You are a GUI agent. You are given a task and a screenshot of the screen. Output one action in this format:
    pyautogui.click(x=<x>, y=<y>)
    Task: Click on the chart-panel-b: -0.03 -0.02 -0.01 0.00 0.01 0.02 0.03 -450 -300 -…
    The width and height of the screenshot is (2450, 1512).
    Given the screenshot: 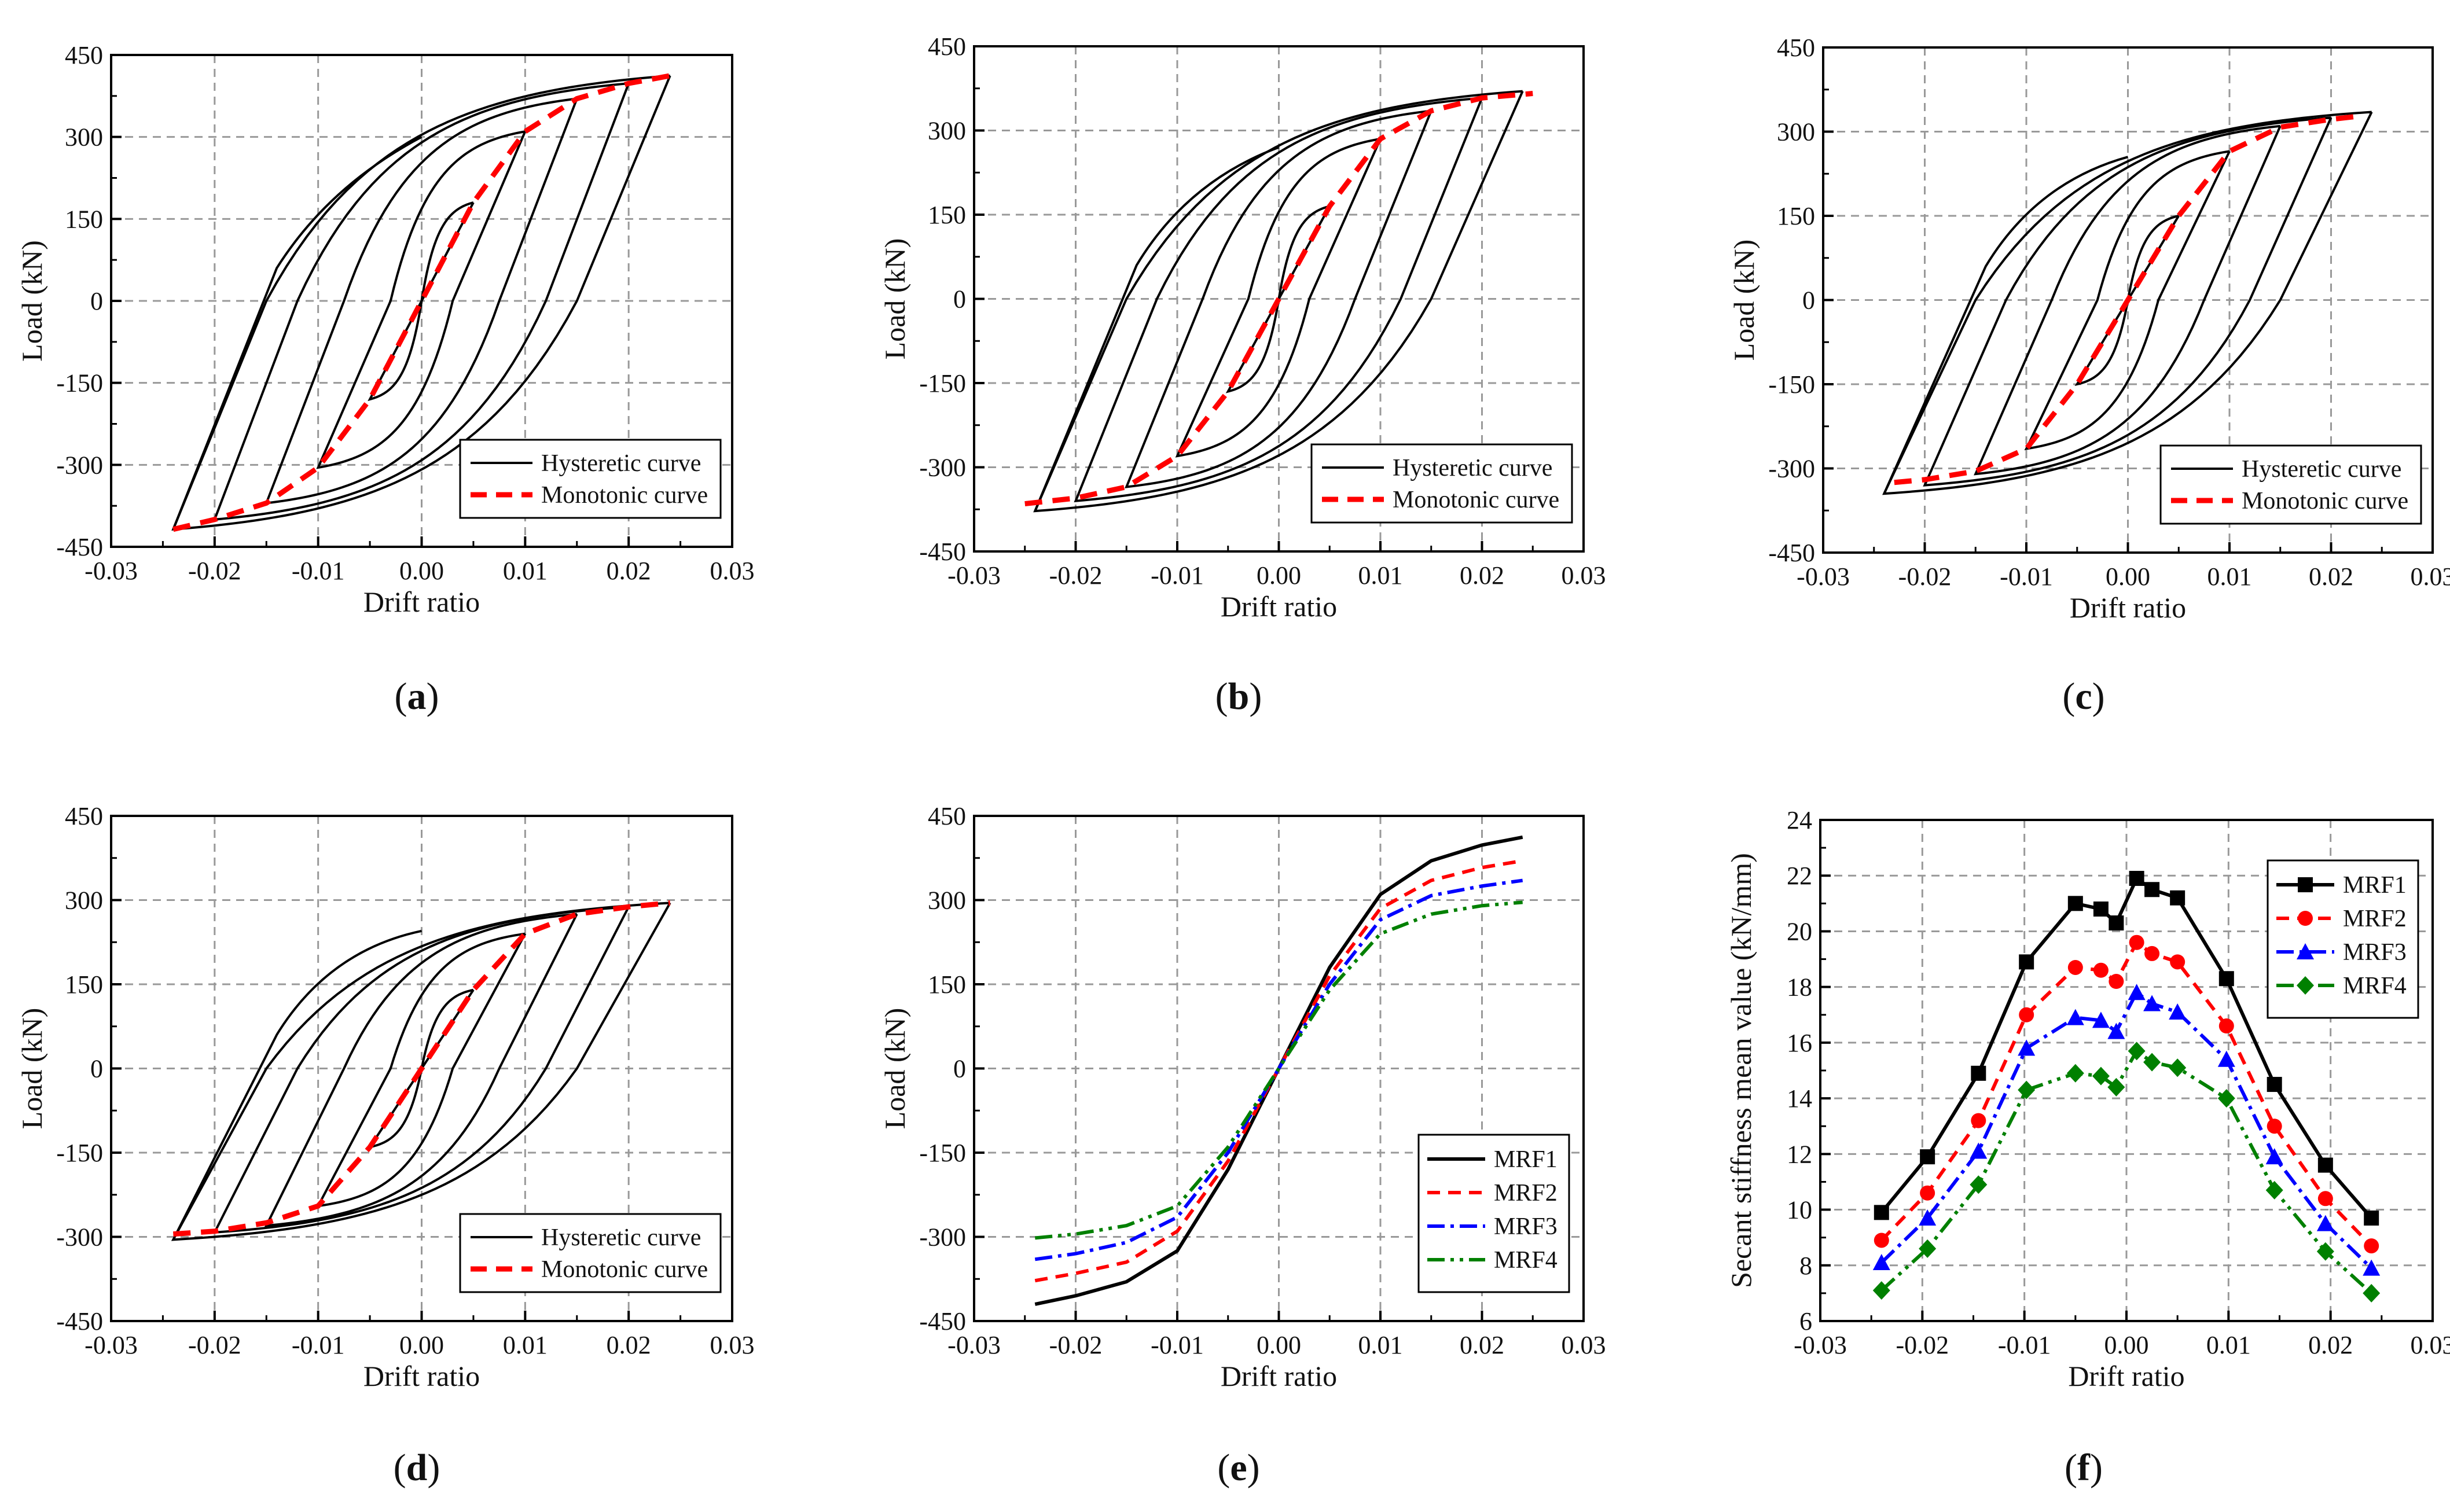 What is the action you would take?
    pyautogui.click(x=1242, y=375)
    